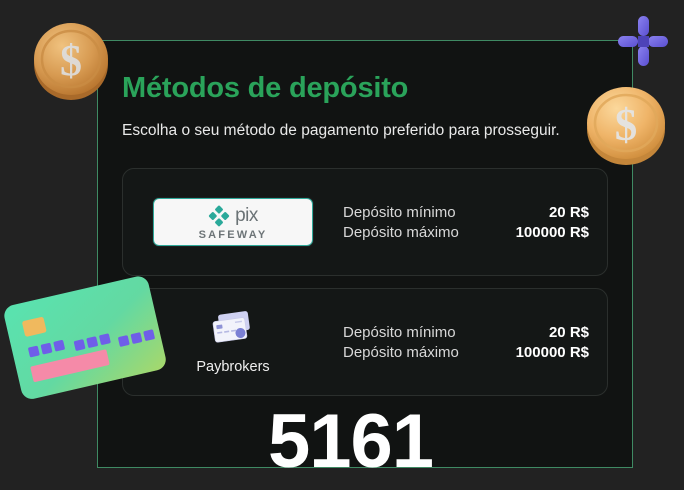  I want to click on page-title: Métodos de depósito, so click(265, 88).